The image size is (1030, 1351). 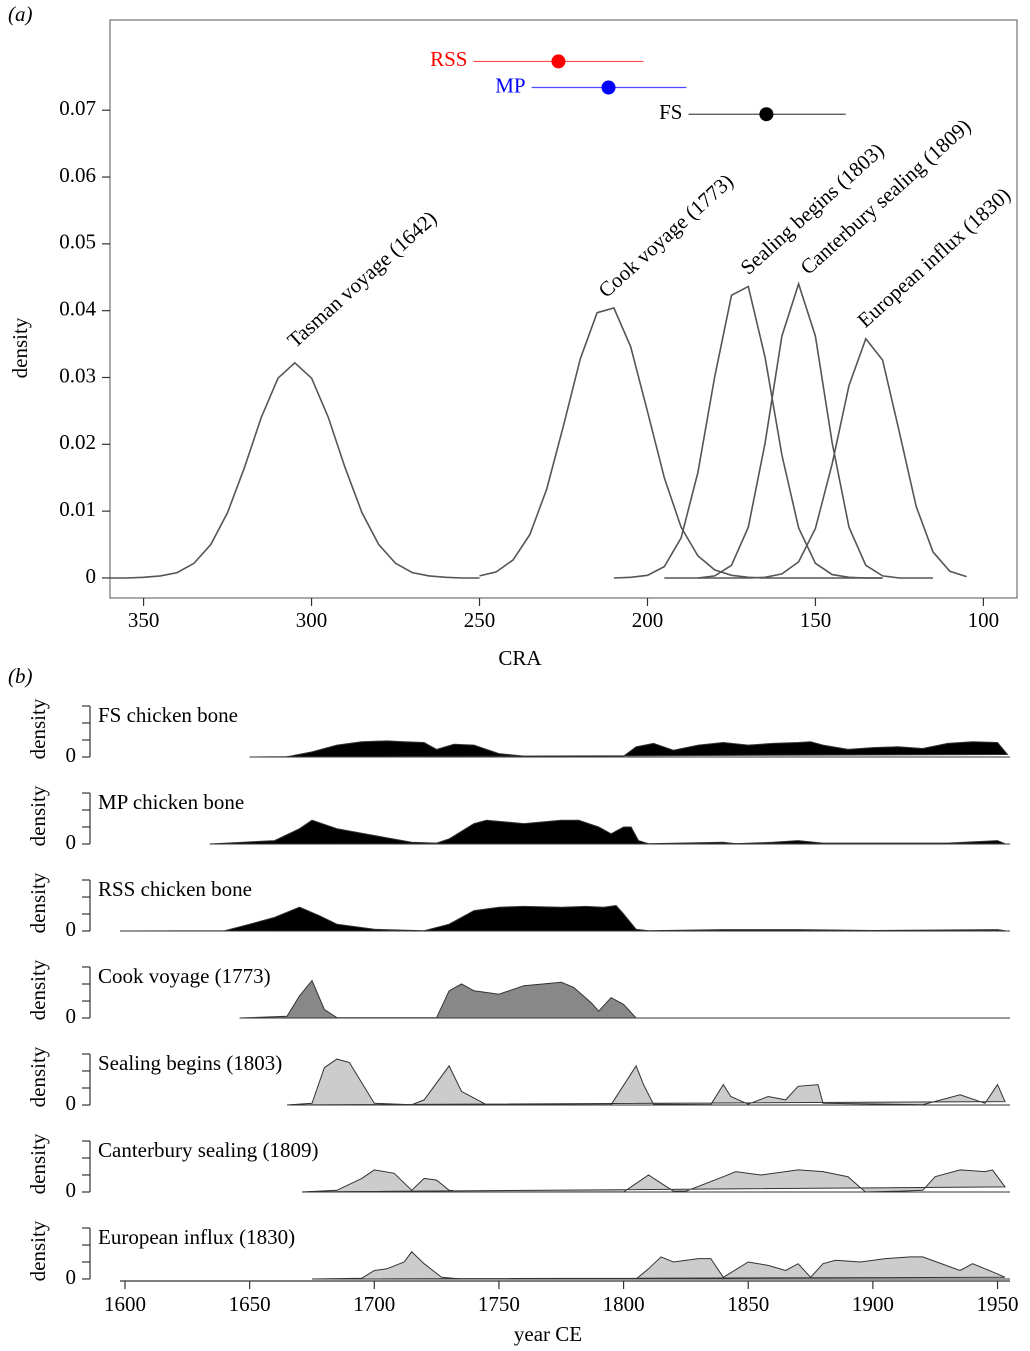 I want to click on y-tick-label: 0.06, so click(x=77, y=175).